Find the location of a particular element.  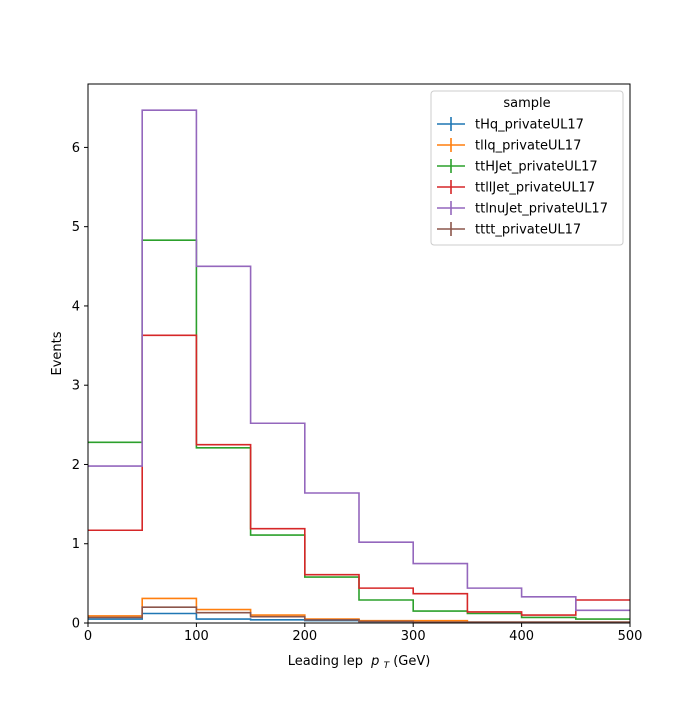

x-axis-label-text: Leading lep is located at coordinates (325, 661).